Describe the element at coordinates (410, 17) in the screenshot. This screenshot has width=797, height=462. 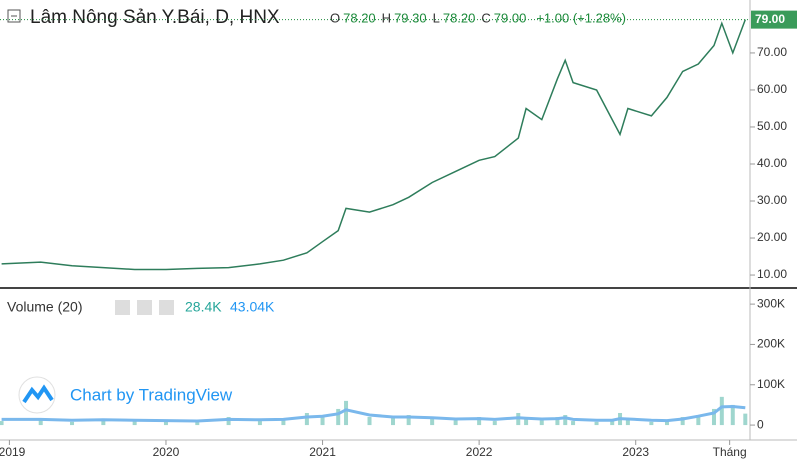
I see `ohlc-h: 79.30` at that location.